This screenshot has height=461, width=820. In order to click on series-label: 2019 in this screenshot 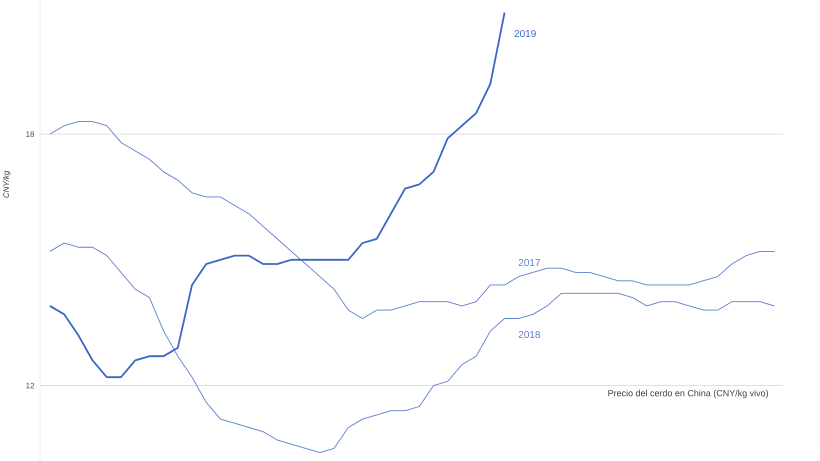, I will do `click(525, 34)`.